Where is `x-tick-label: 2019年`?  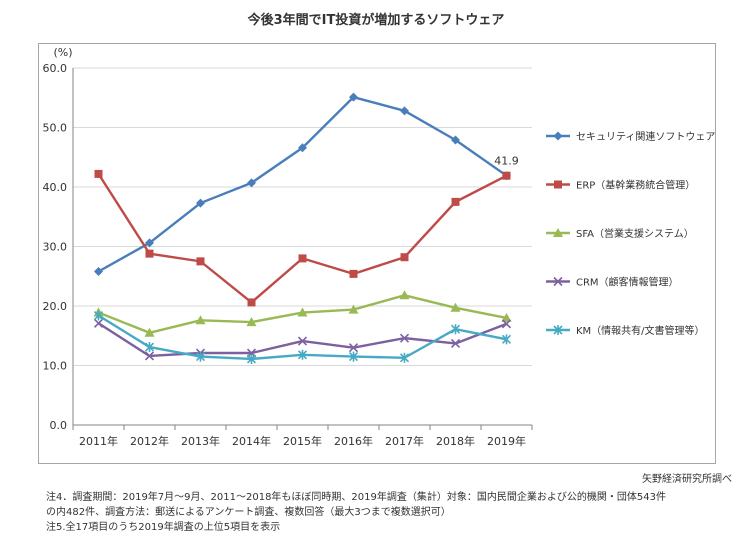
x-tick-label: 2019年 is located at coordinates (506, 441).